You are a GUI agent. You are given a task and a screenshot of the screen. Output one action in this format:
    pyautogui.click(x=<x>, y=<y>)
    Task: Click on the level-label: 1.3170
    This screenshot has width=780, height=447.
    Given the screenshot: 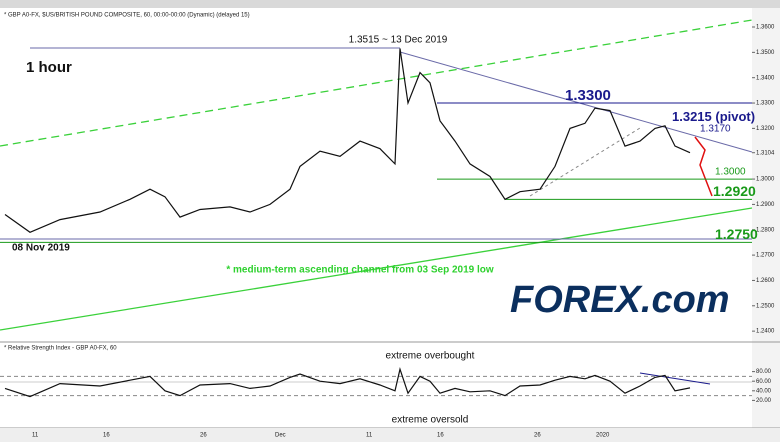 What is the action you would take?
    pyautogui.click(x=715, y=129)
    